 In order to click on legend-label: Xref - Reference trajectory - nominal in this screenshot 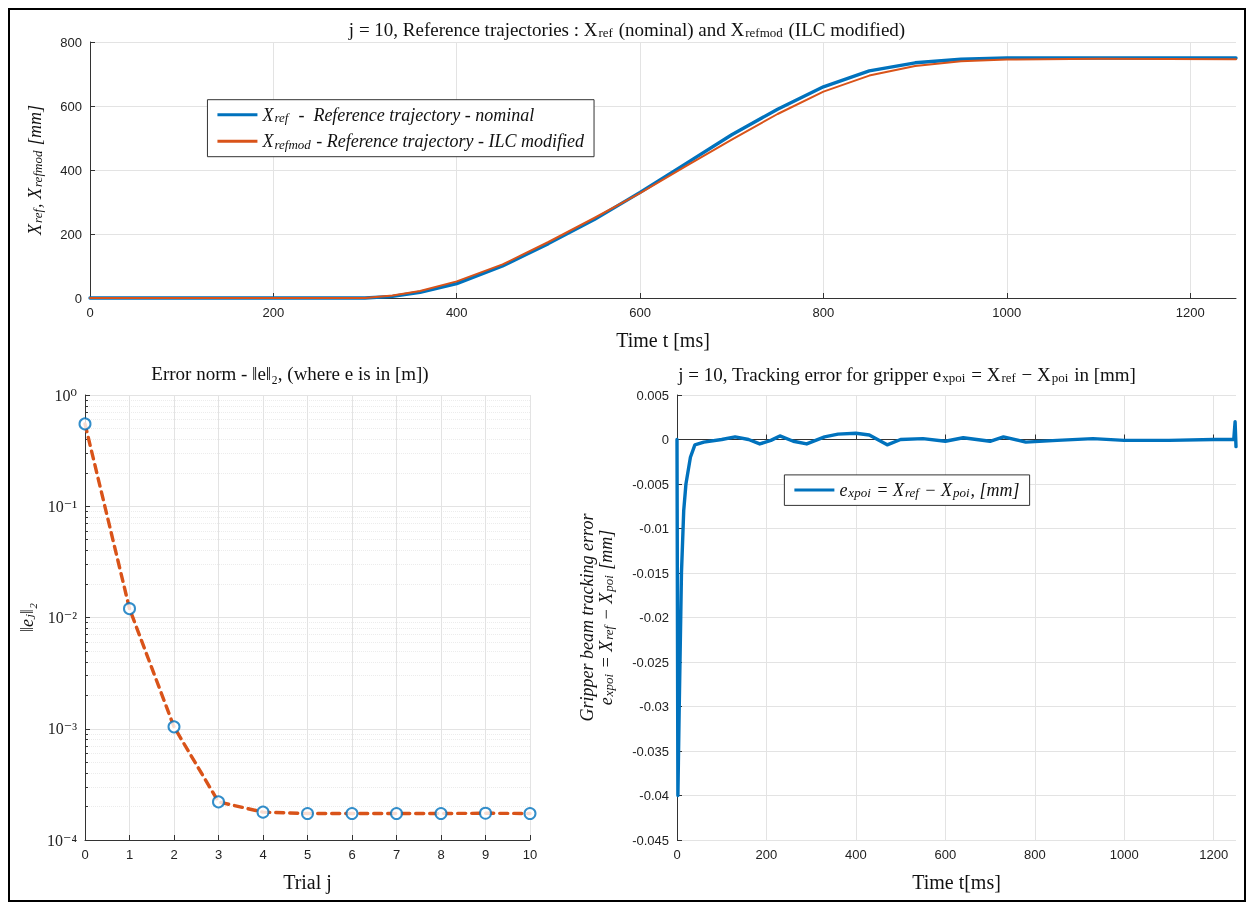, I will do `click(398, 115)`.